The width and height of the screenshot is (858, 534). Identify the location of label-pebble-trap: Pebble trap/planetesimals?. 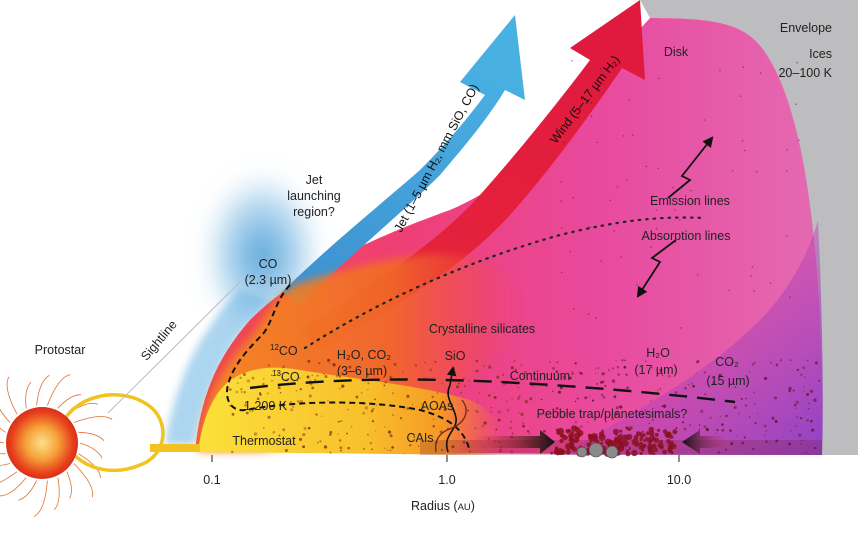
(612, 414).